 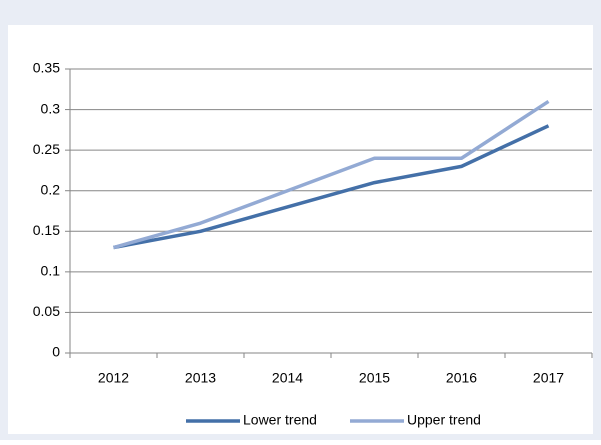 I want to click on x-tick-label: 2016, so click(x=461, y=378).